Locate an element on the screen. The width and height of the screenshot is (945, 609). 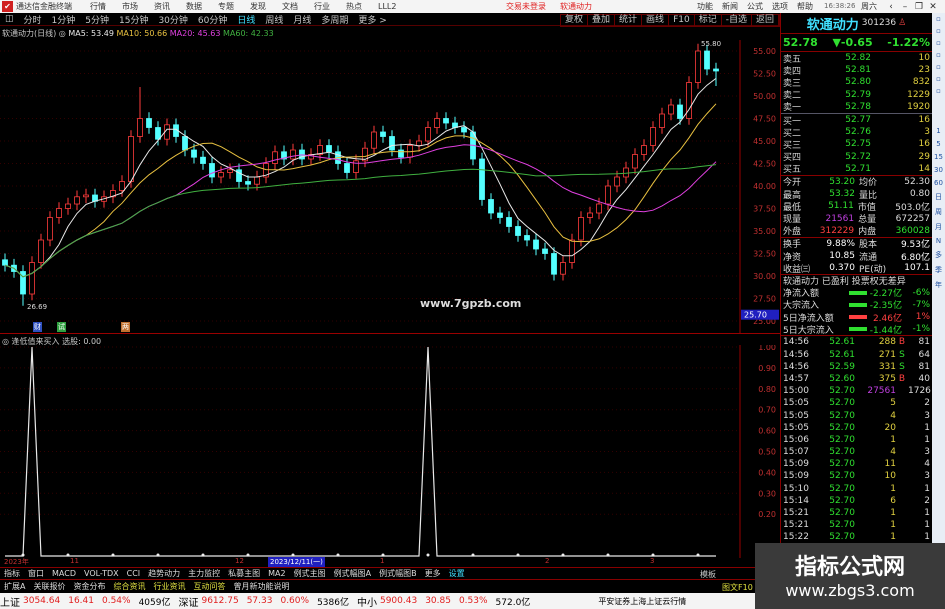
period-tab: 日线 is located at coordinates (246, 20).